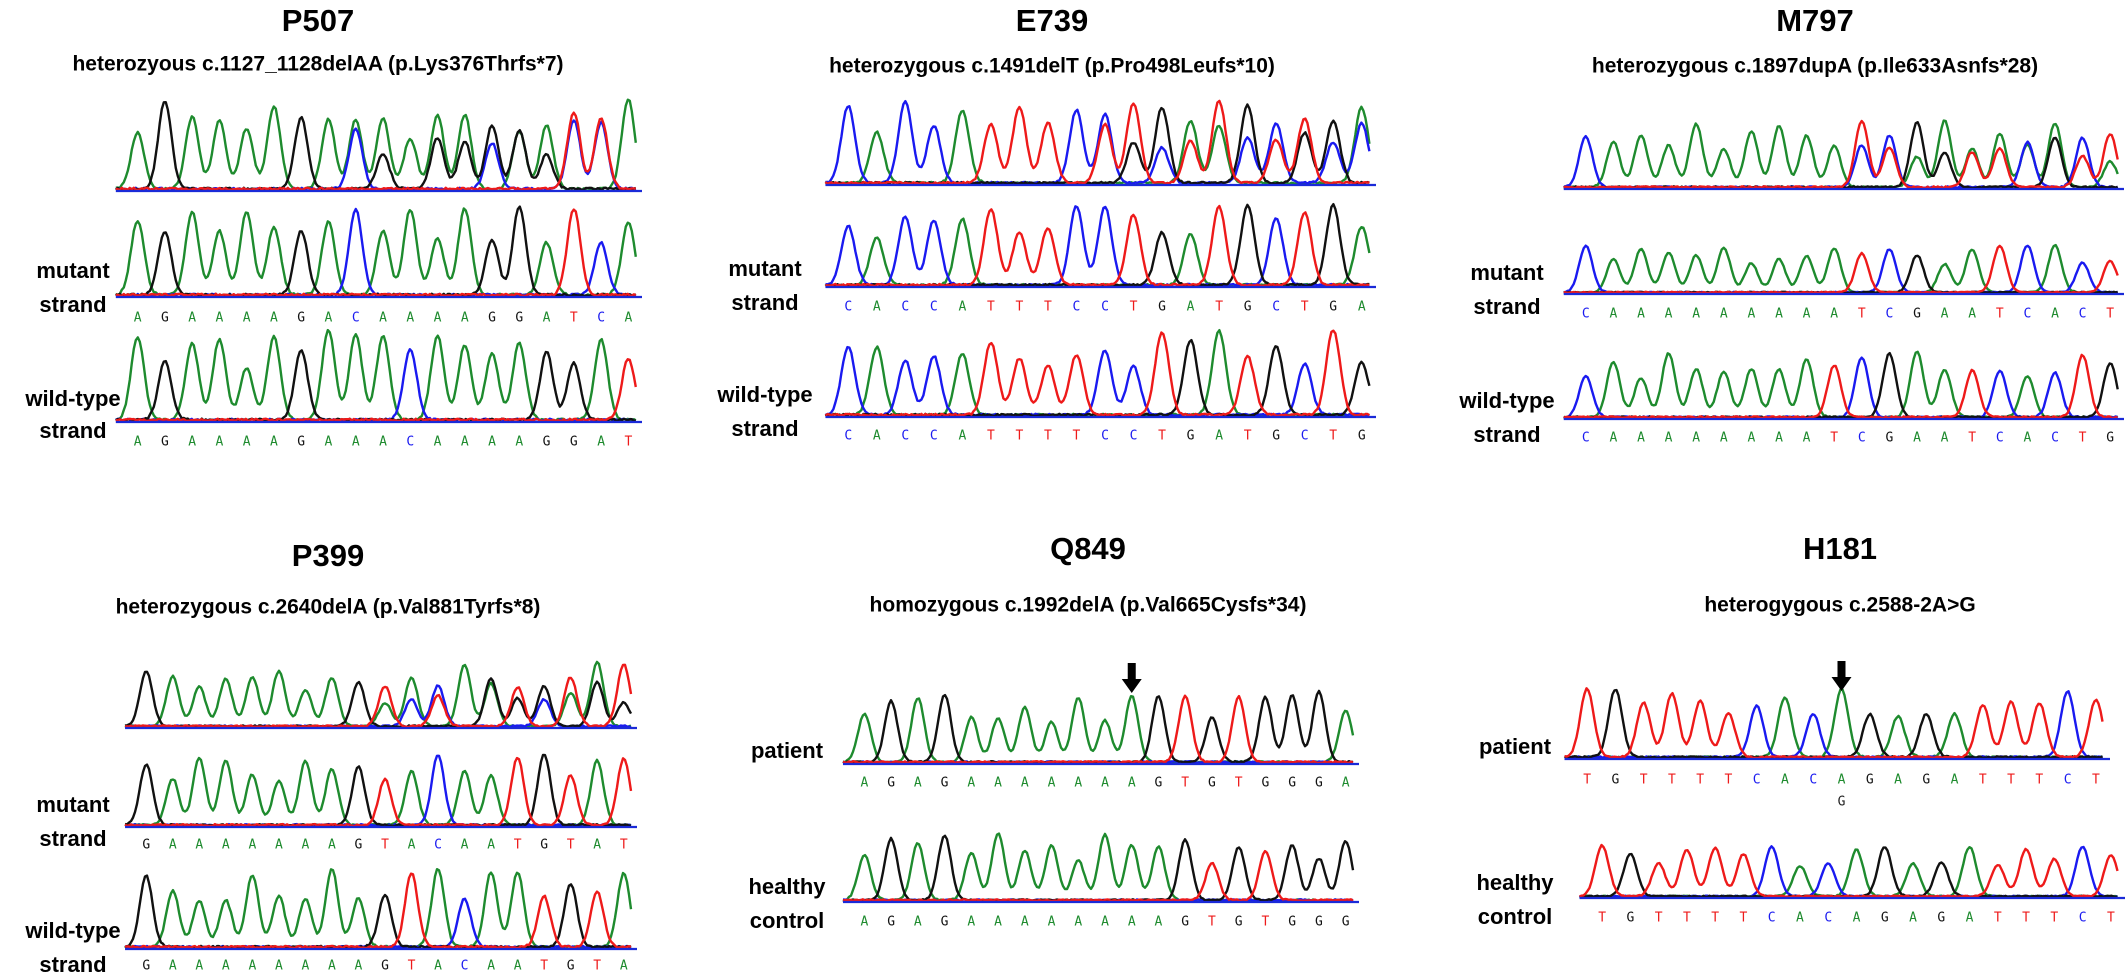 This screenshot has width=2128, height=975. I want to click on panel-title: E739, so click(1052, 20).